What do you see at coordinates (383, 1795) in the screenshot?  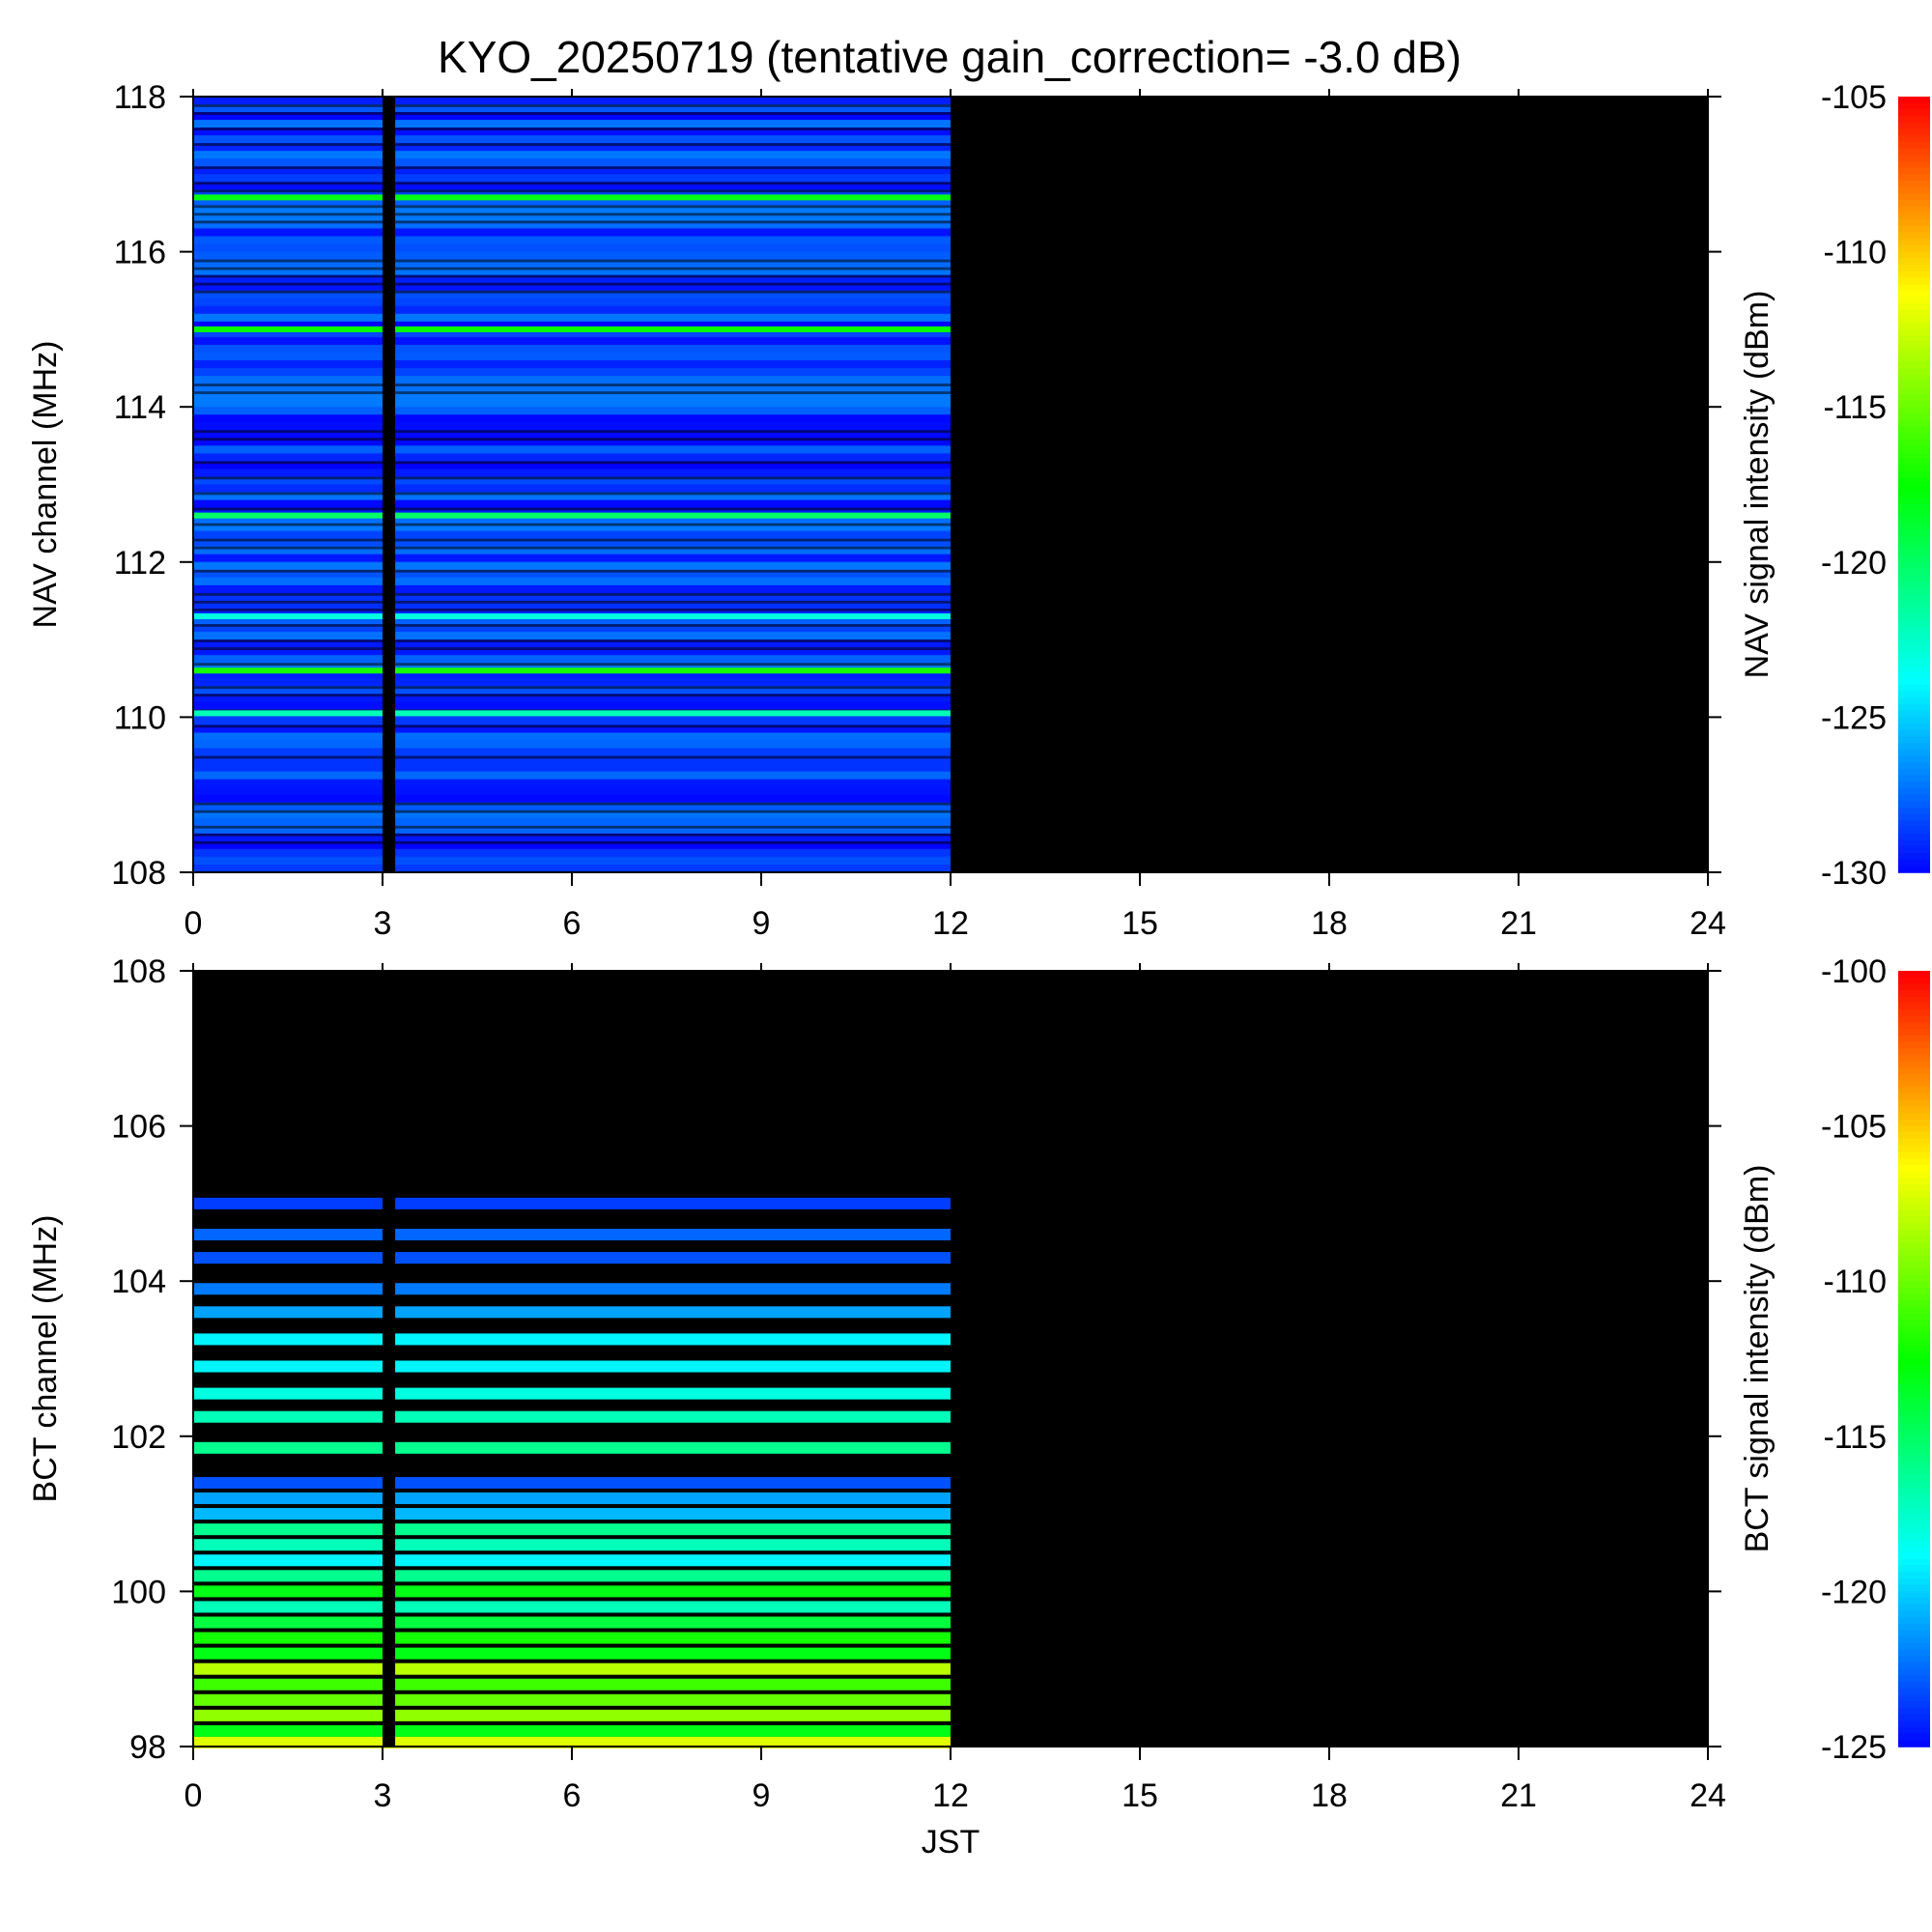 I see `bct-x-tick-label: 3` at bounding box center [383, 1795].